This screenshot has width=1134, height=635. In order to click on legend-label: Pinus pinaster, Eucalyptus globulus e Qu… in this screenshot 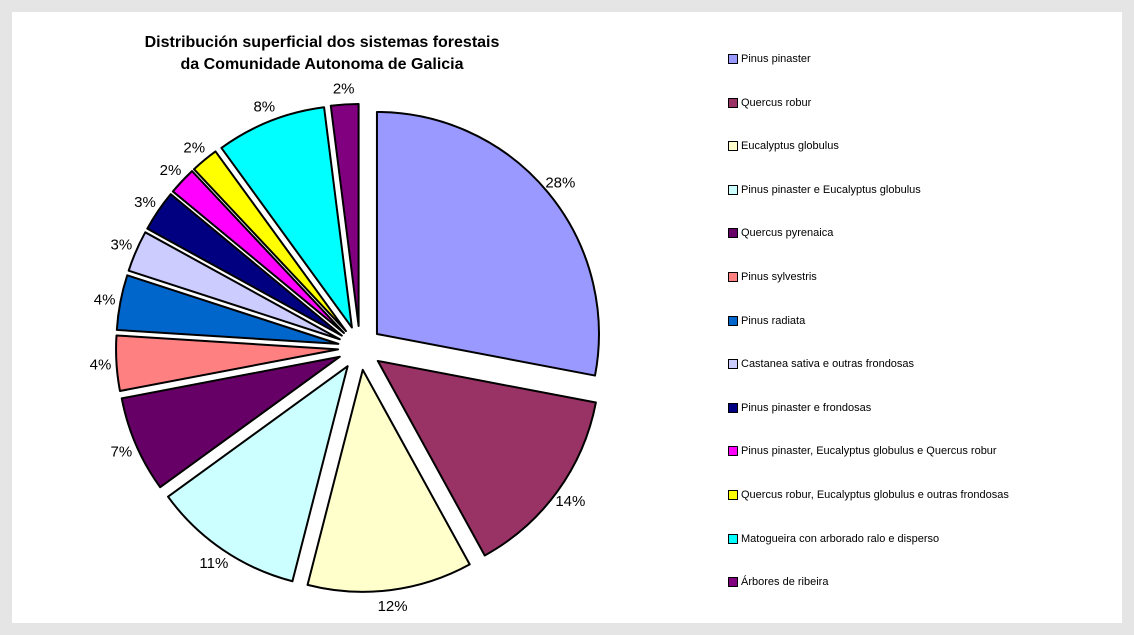, I will do `click(869, 451)`.